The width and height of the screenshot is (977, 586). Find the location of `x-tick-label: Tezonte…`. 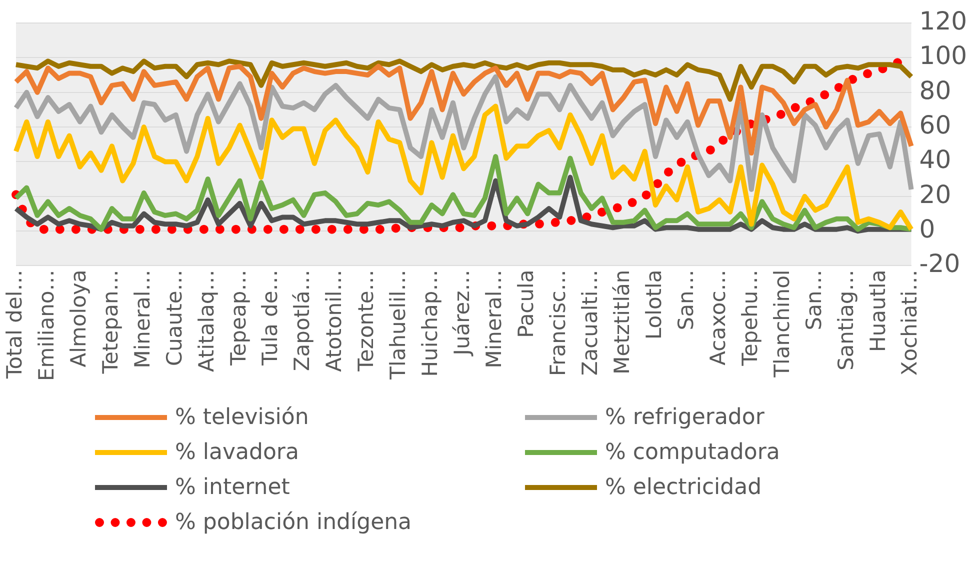

x-tick-label: Tezonte… is located at coordinates (366, 321).